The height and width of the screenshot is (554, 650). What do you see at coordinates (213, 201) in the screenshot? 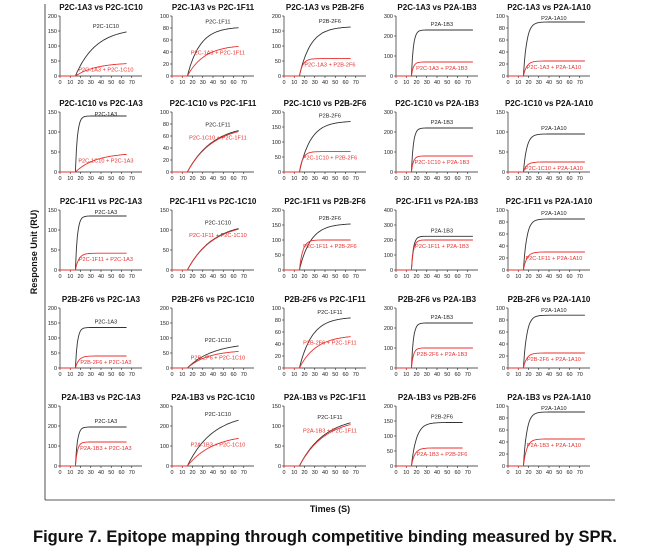
I see `panel-title: P2C-1F11 vs P2C-1C10` at bounding box center [213, 201].